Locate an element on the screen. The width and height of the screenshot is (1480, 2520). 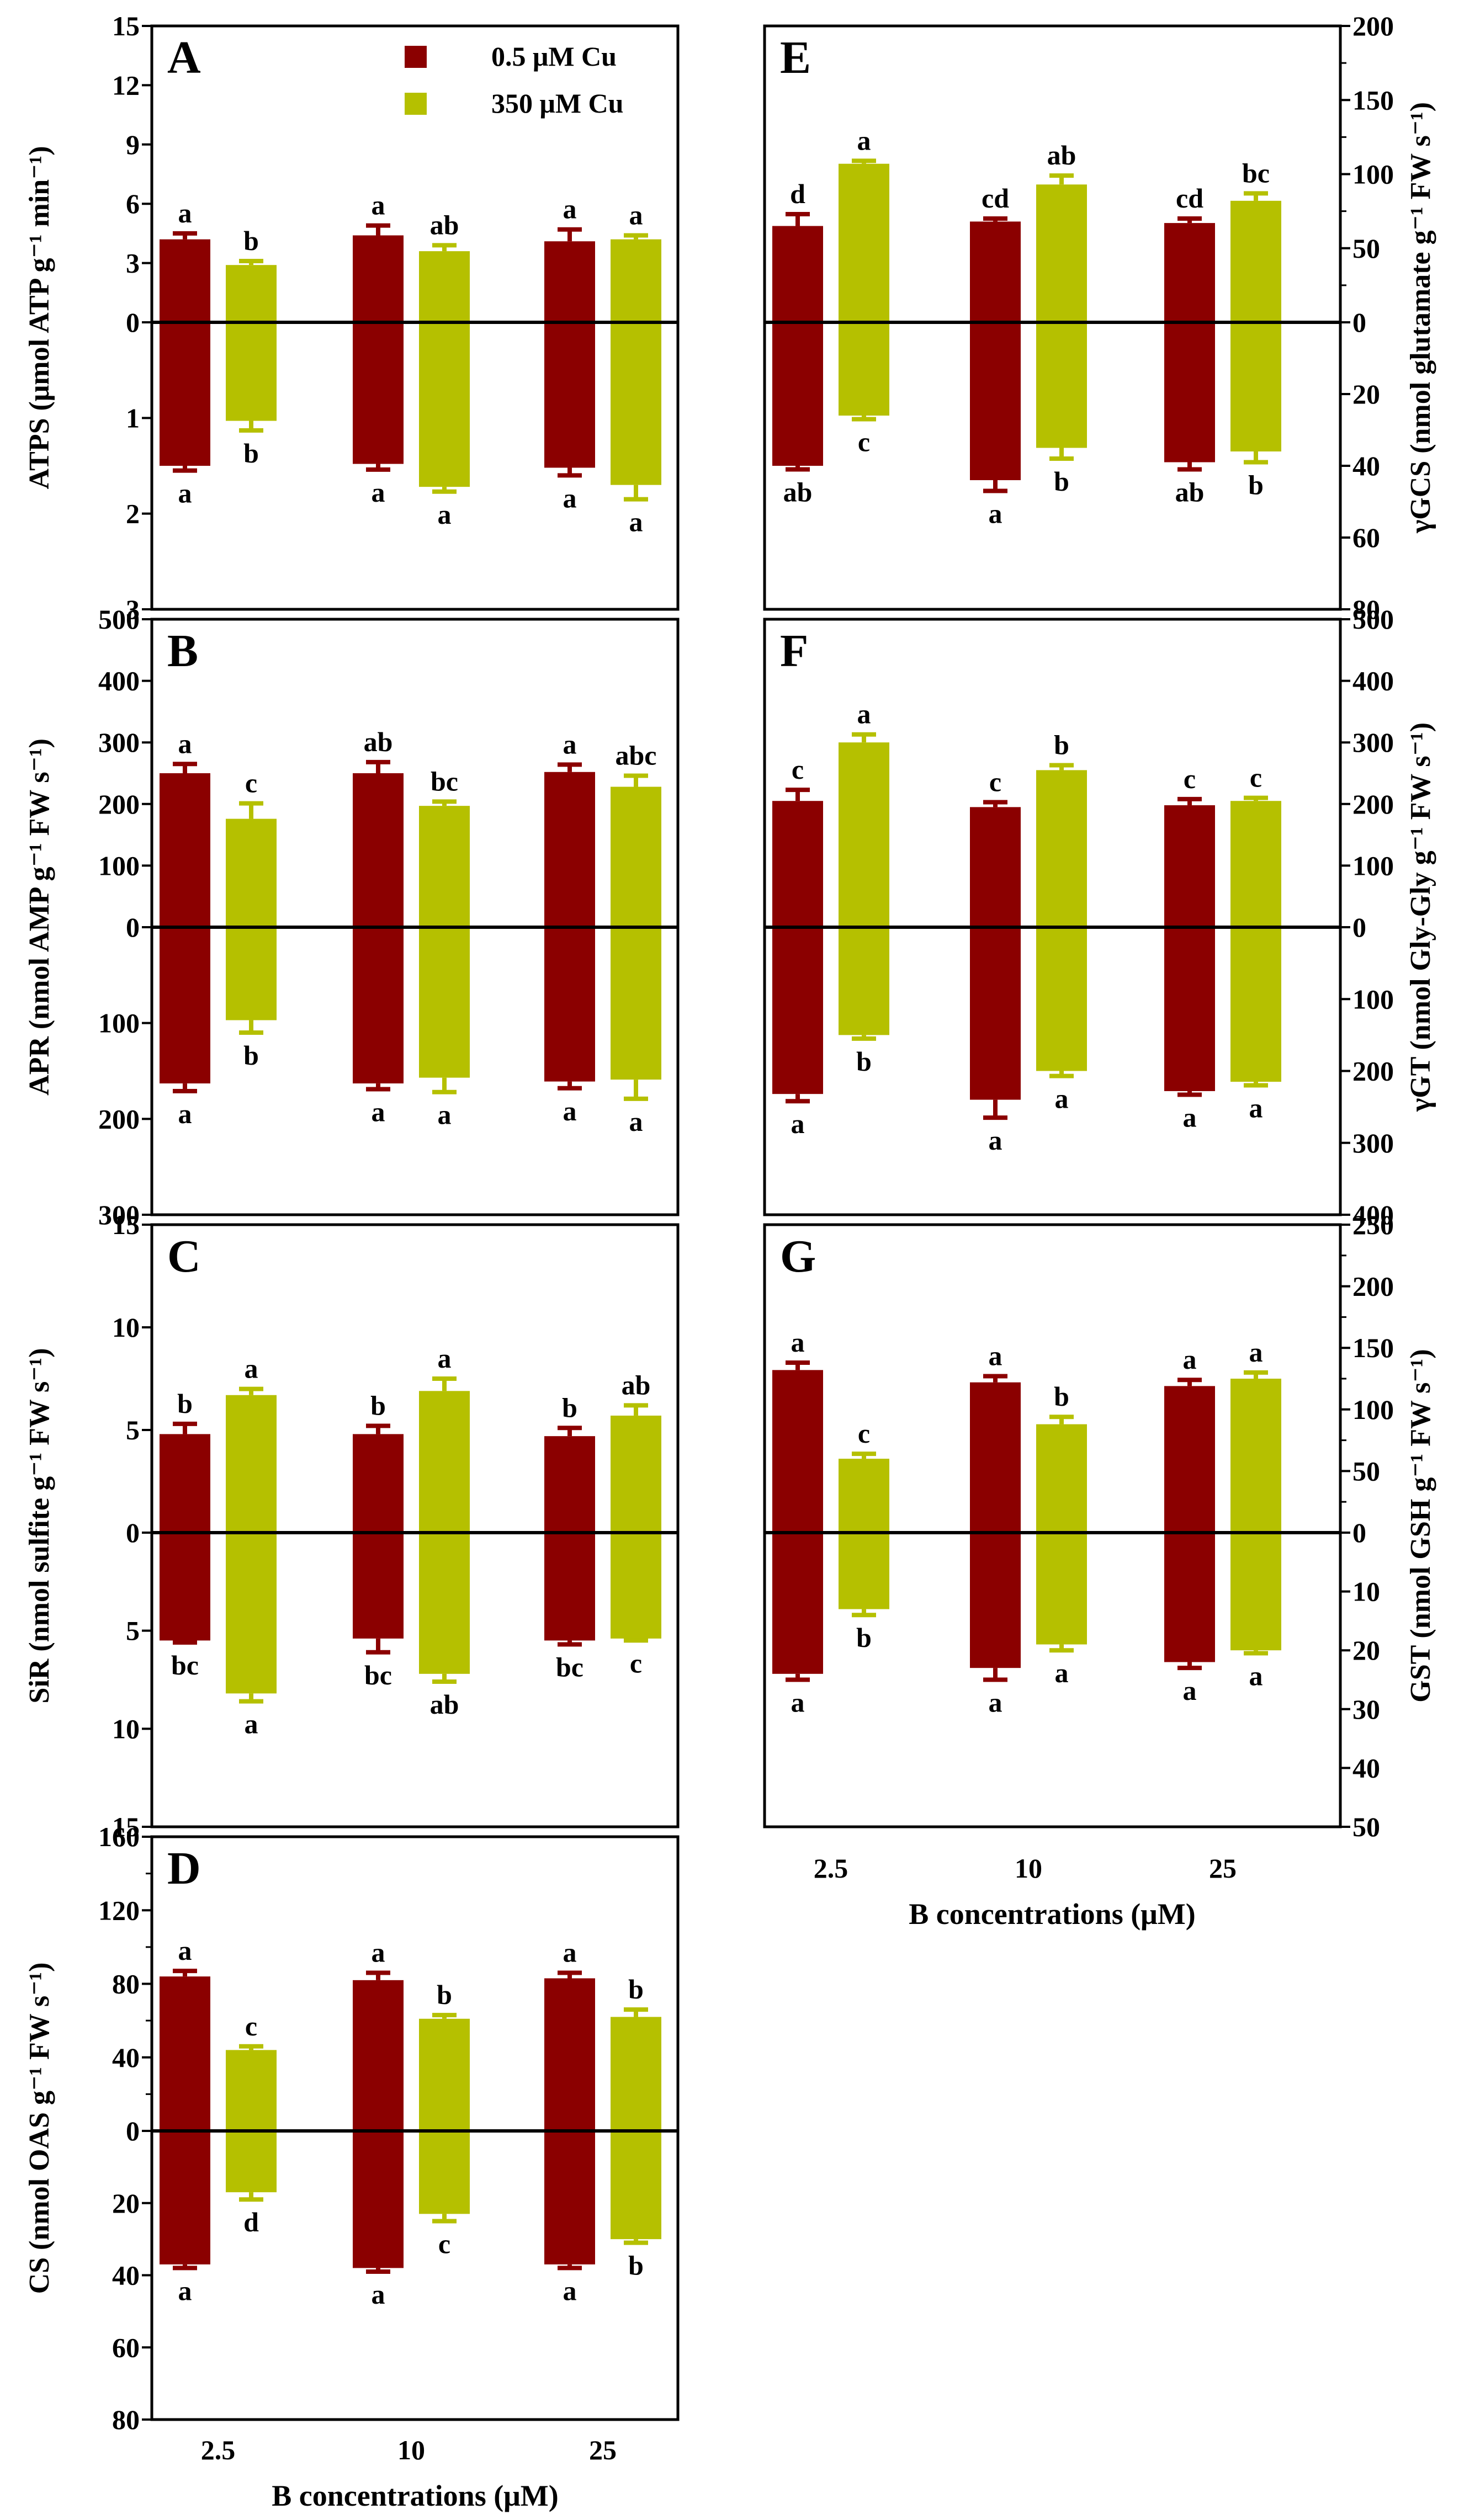
bar-lower-e-s1-c2 is located at coordinates (1256, 387).